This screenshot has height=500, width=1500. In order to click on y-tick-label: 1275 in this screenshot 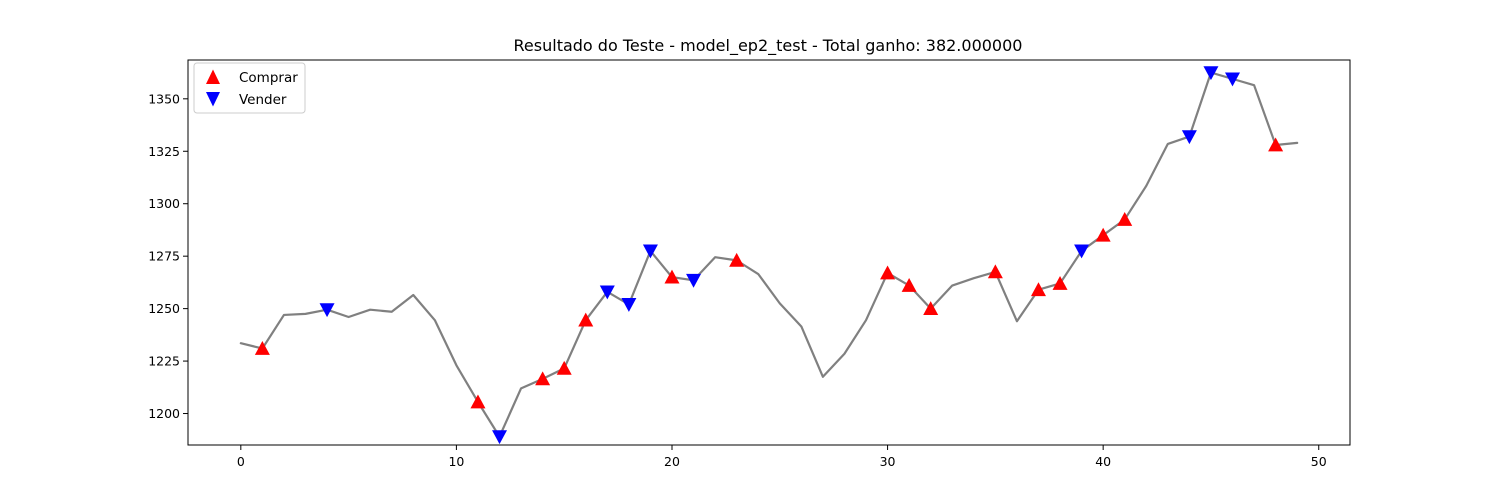, I will do `click(164, 256)`.